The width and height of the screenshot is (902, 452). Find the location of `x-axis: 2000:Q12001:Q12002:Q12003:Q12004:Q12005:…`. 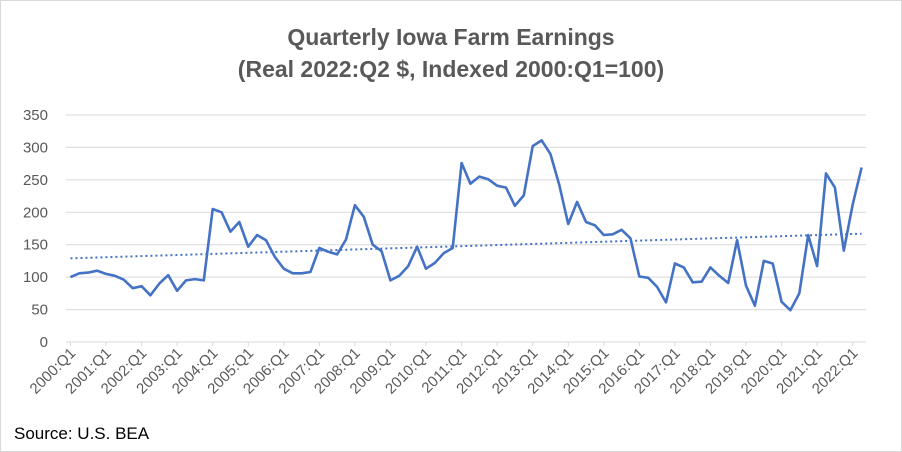

x-axis: 2000:Q12001:Q12002:Q12003:Q12004:Q12005:… is located at coordinates (444, 370).